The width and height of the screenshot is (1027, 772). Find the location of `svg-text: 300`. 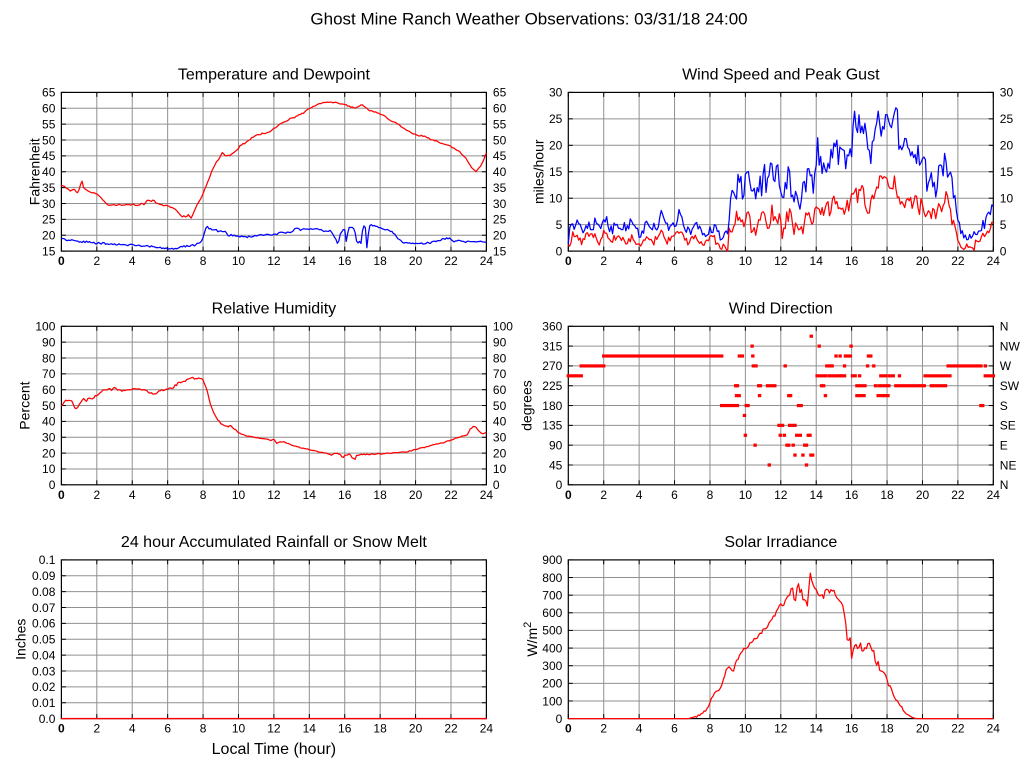

svg-text: 300 is located at coordinates (552, 666).